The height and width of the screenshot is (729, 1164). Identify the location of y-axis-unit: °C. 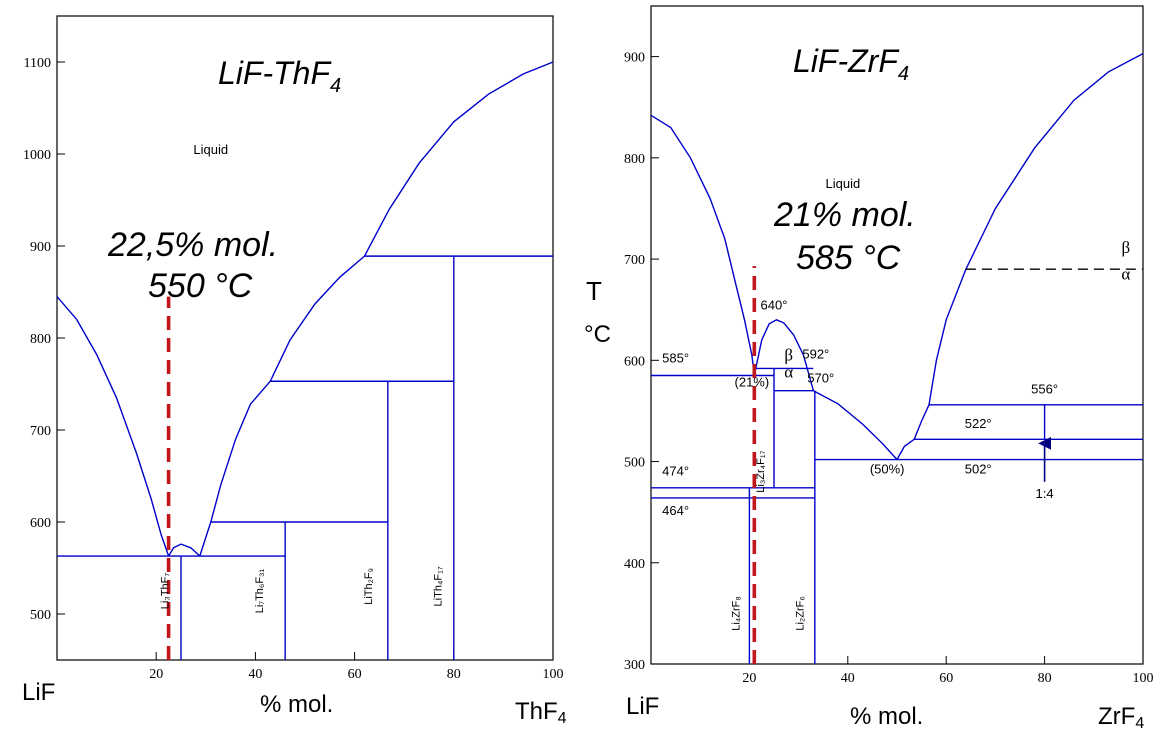
(597, 334).